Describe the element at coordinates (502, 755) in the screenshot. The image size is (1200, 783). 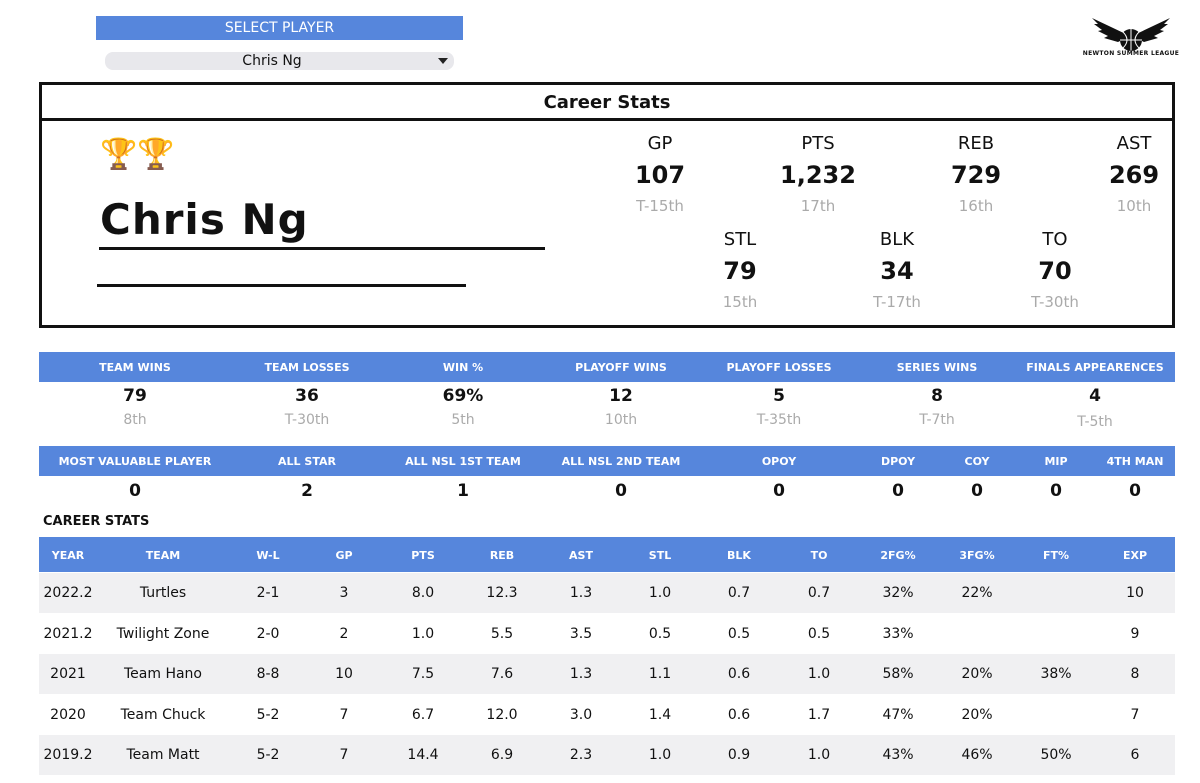
I see `table-cell: 6.9` at that location.